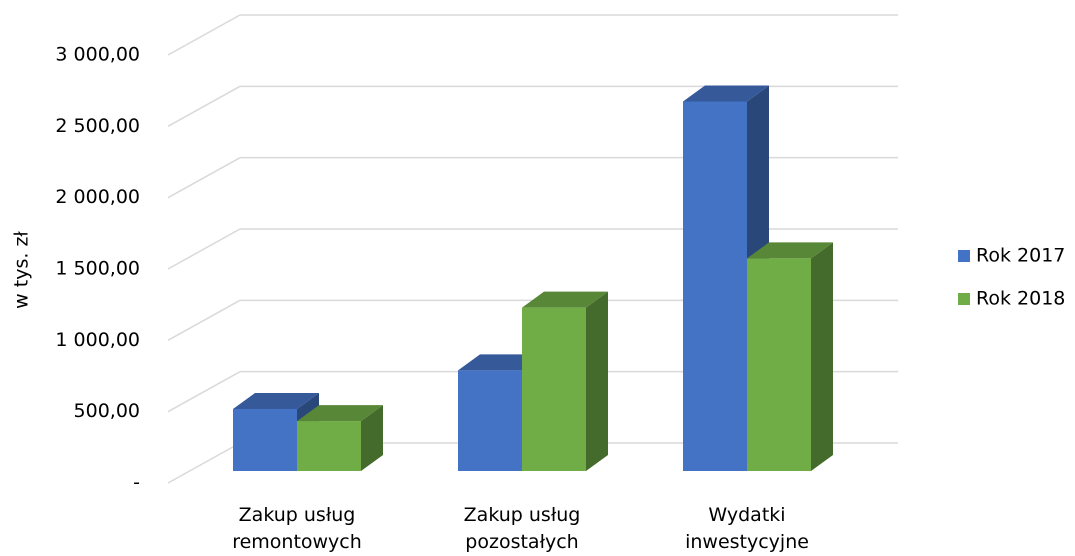 Image resolution: width=1075 pixels, height=556 pixels. Describe the element at coordinates (107, 411) in the screenshot. I see `y-tick-label: 500,00` at that location.